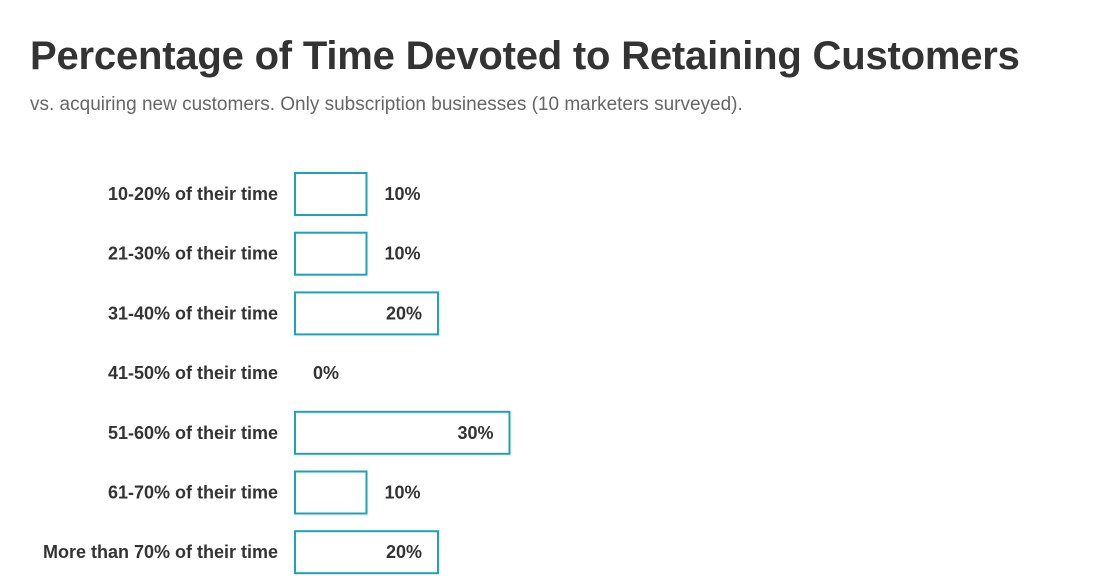 The height and width of the screenshot is (582, 1093). I want to click on value-label: 30%, so click(475, 433).